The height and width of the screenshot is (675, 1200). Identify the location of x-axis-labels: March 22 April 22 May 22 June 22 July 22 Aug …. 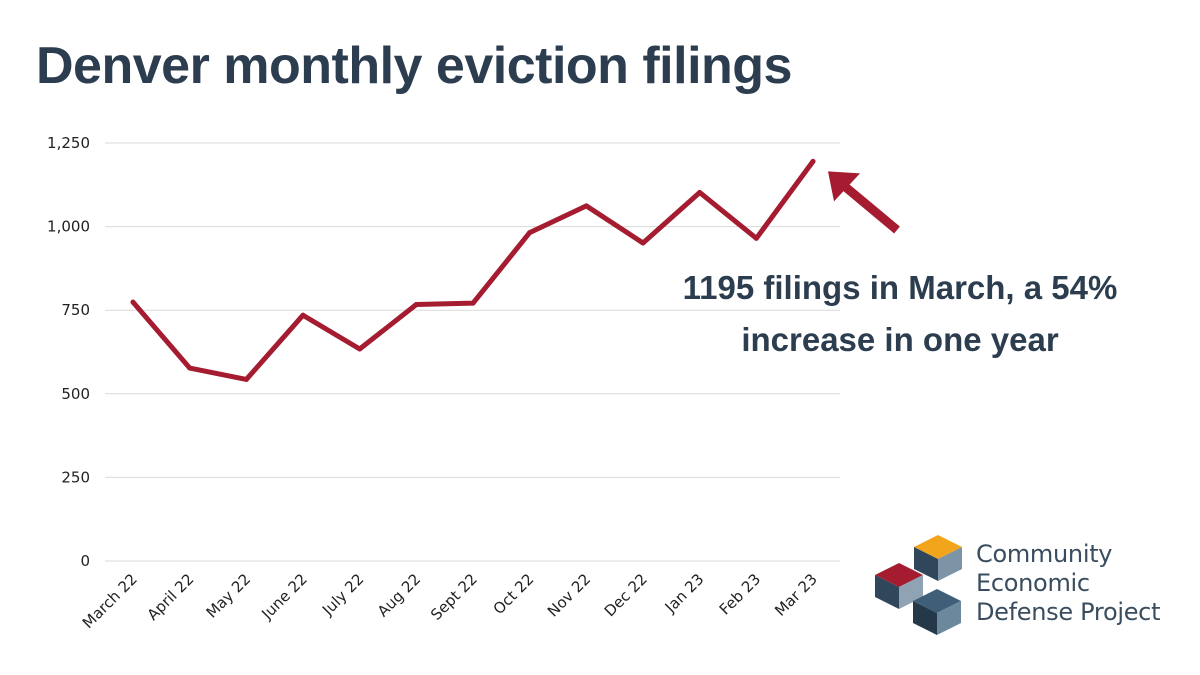
(450, 601).